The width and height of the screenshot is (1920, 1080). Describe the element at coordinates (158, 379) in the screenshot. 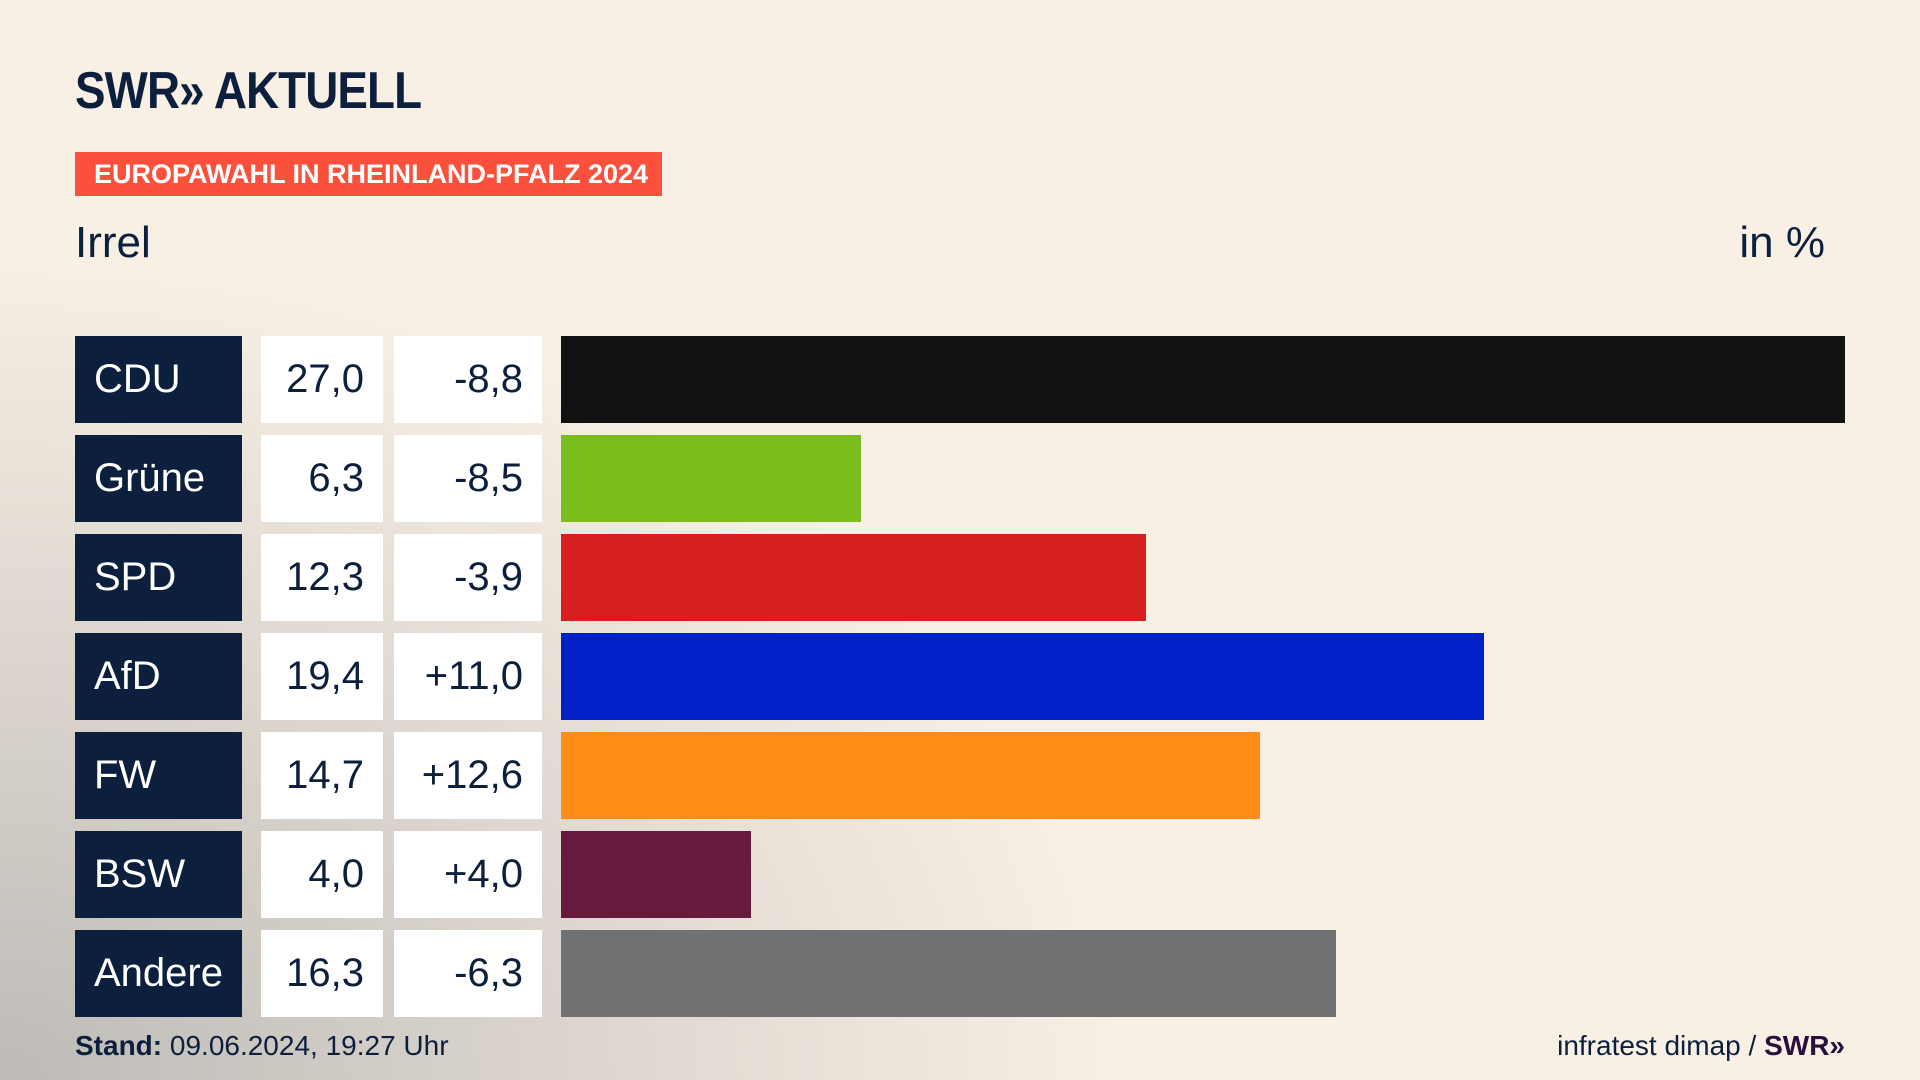

I see `party-label: CDU` at that location.